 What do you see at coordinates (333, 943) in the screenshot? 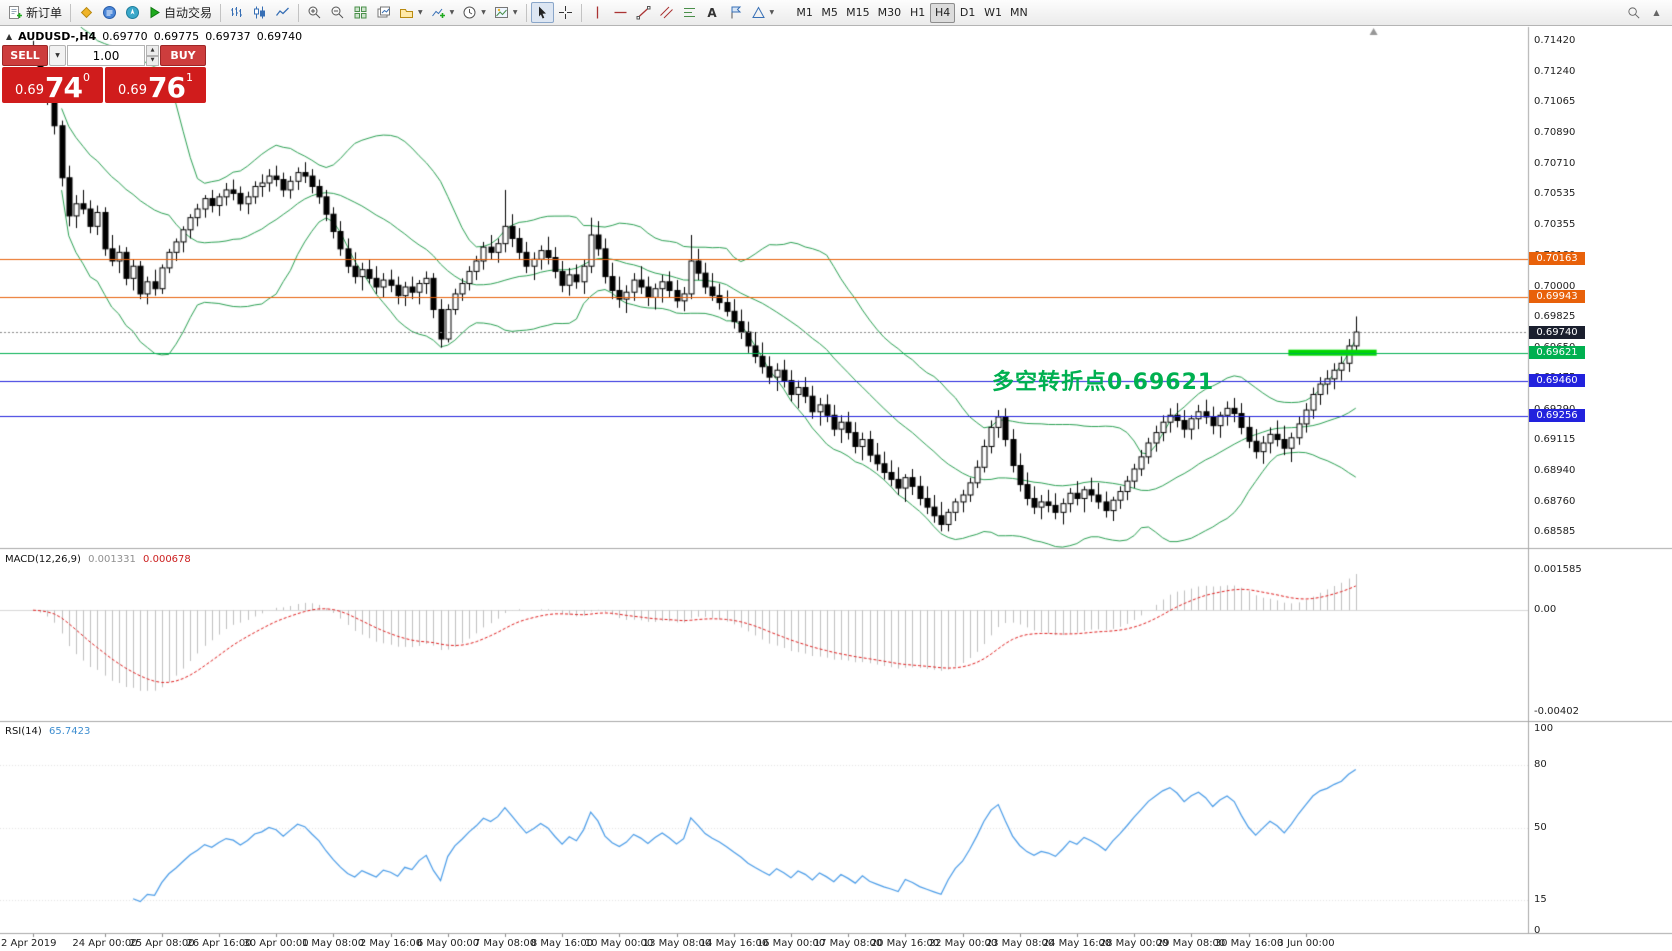
I see `time-label: 1 May 08:00` at bounding box center [333, 943].